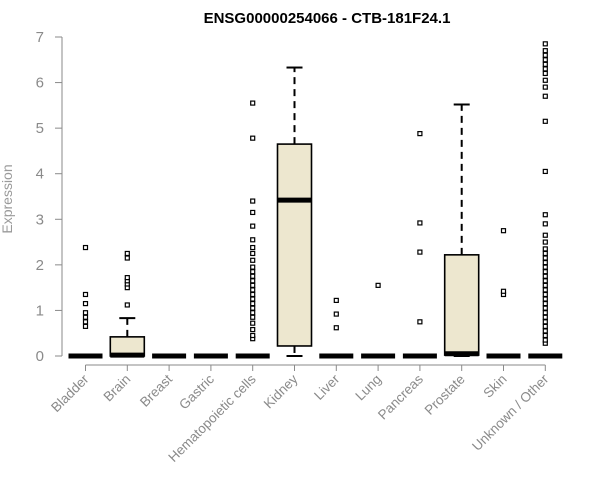 The image size is (600, 500). I want to click on x-tick-label: Unknown / Other, so click(510, 412).